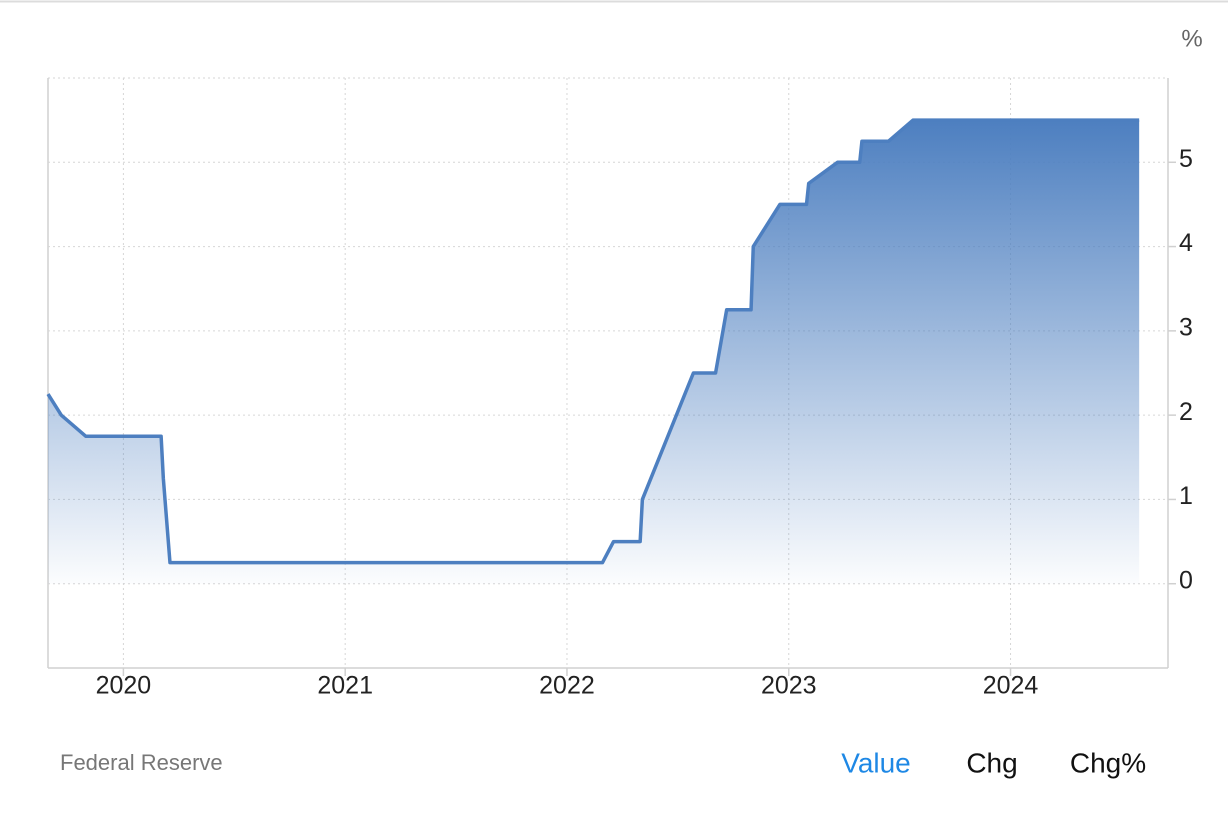 The image size is (1228, 820). Describe the element at coordinates (1186, 580) in the screenshot. I see `y-tick-label: 0` at that location.